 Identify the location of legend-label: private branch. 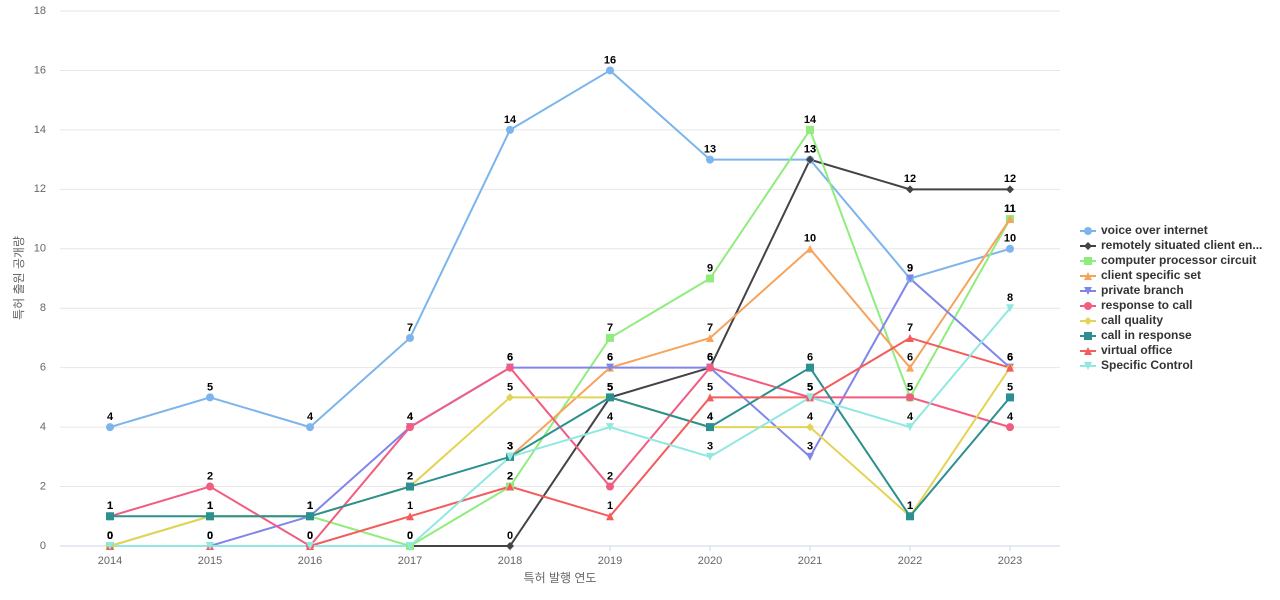
(1142, 290).